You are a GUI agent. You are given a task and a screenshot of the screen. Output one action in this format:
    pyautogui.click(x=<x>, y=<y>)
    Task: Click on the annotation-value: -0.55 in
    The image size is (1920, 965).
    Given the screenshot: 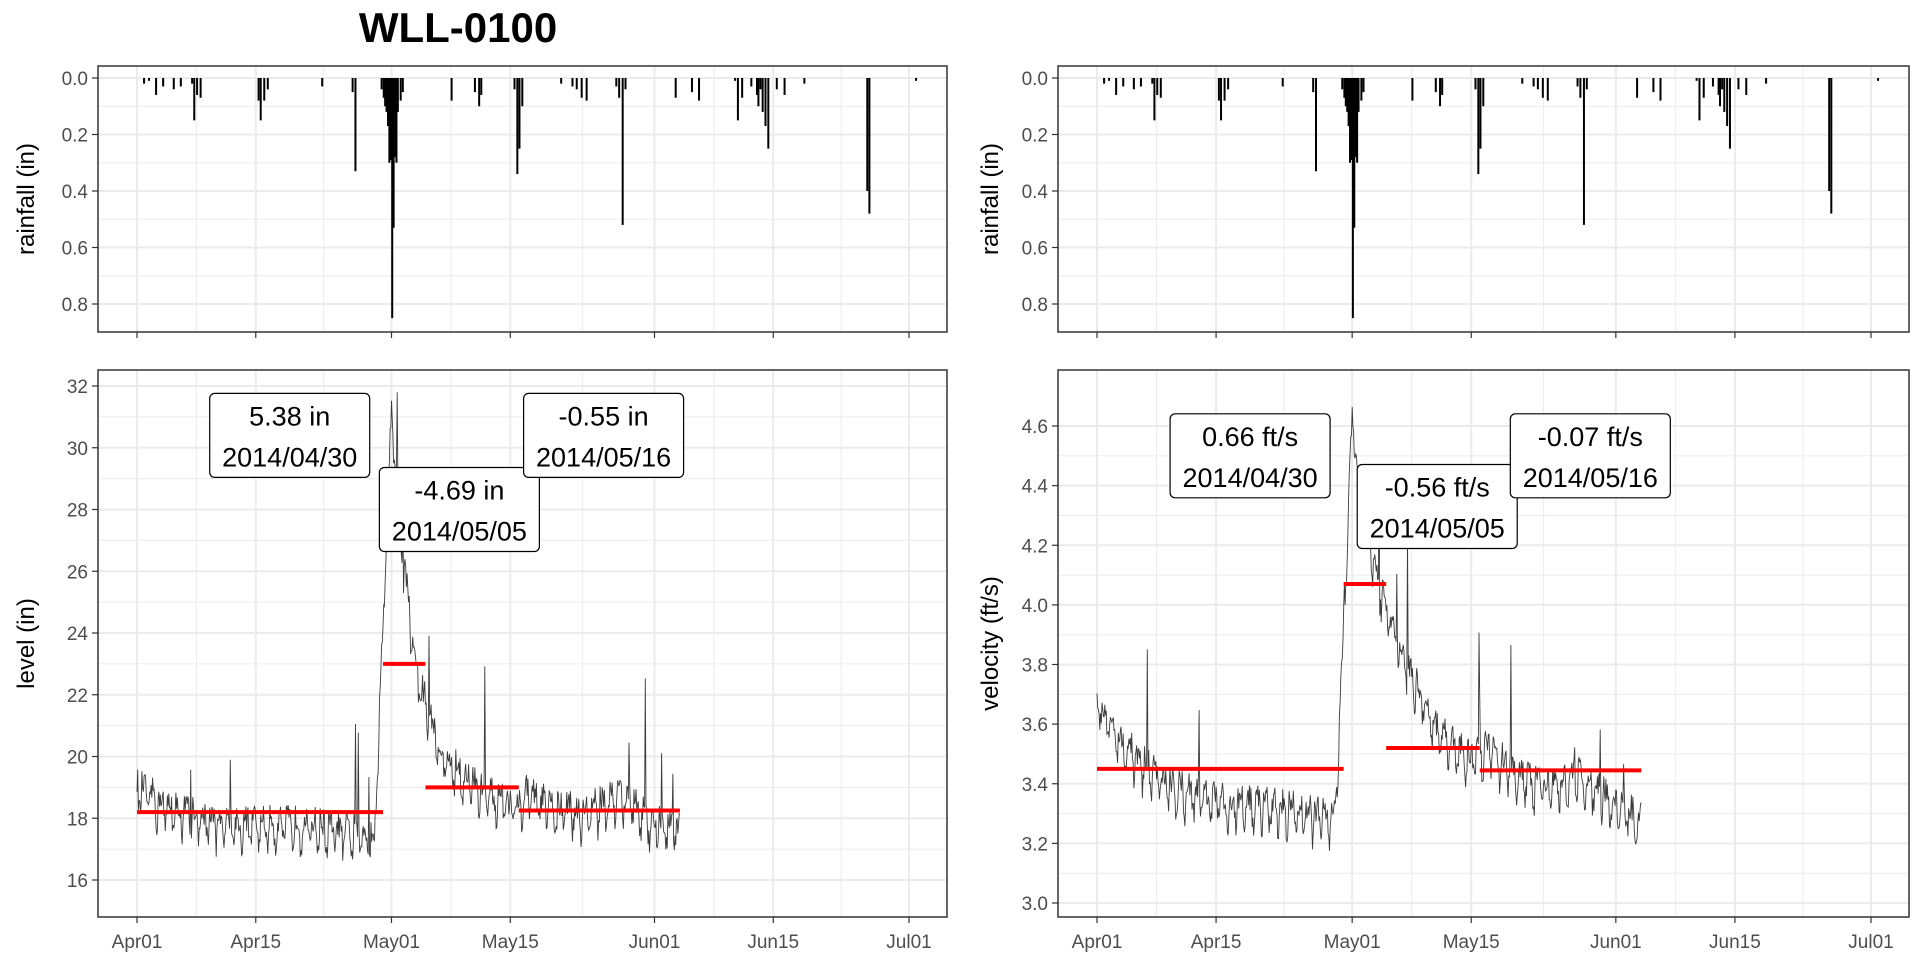 What is the action you would take?
    pyautogui.click(x=604, y=416)
    